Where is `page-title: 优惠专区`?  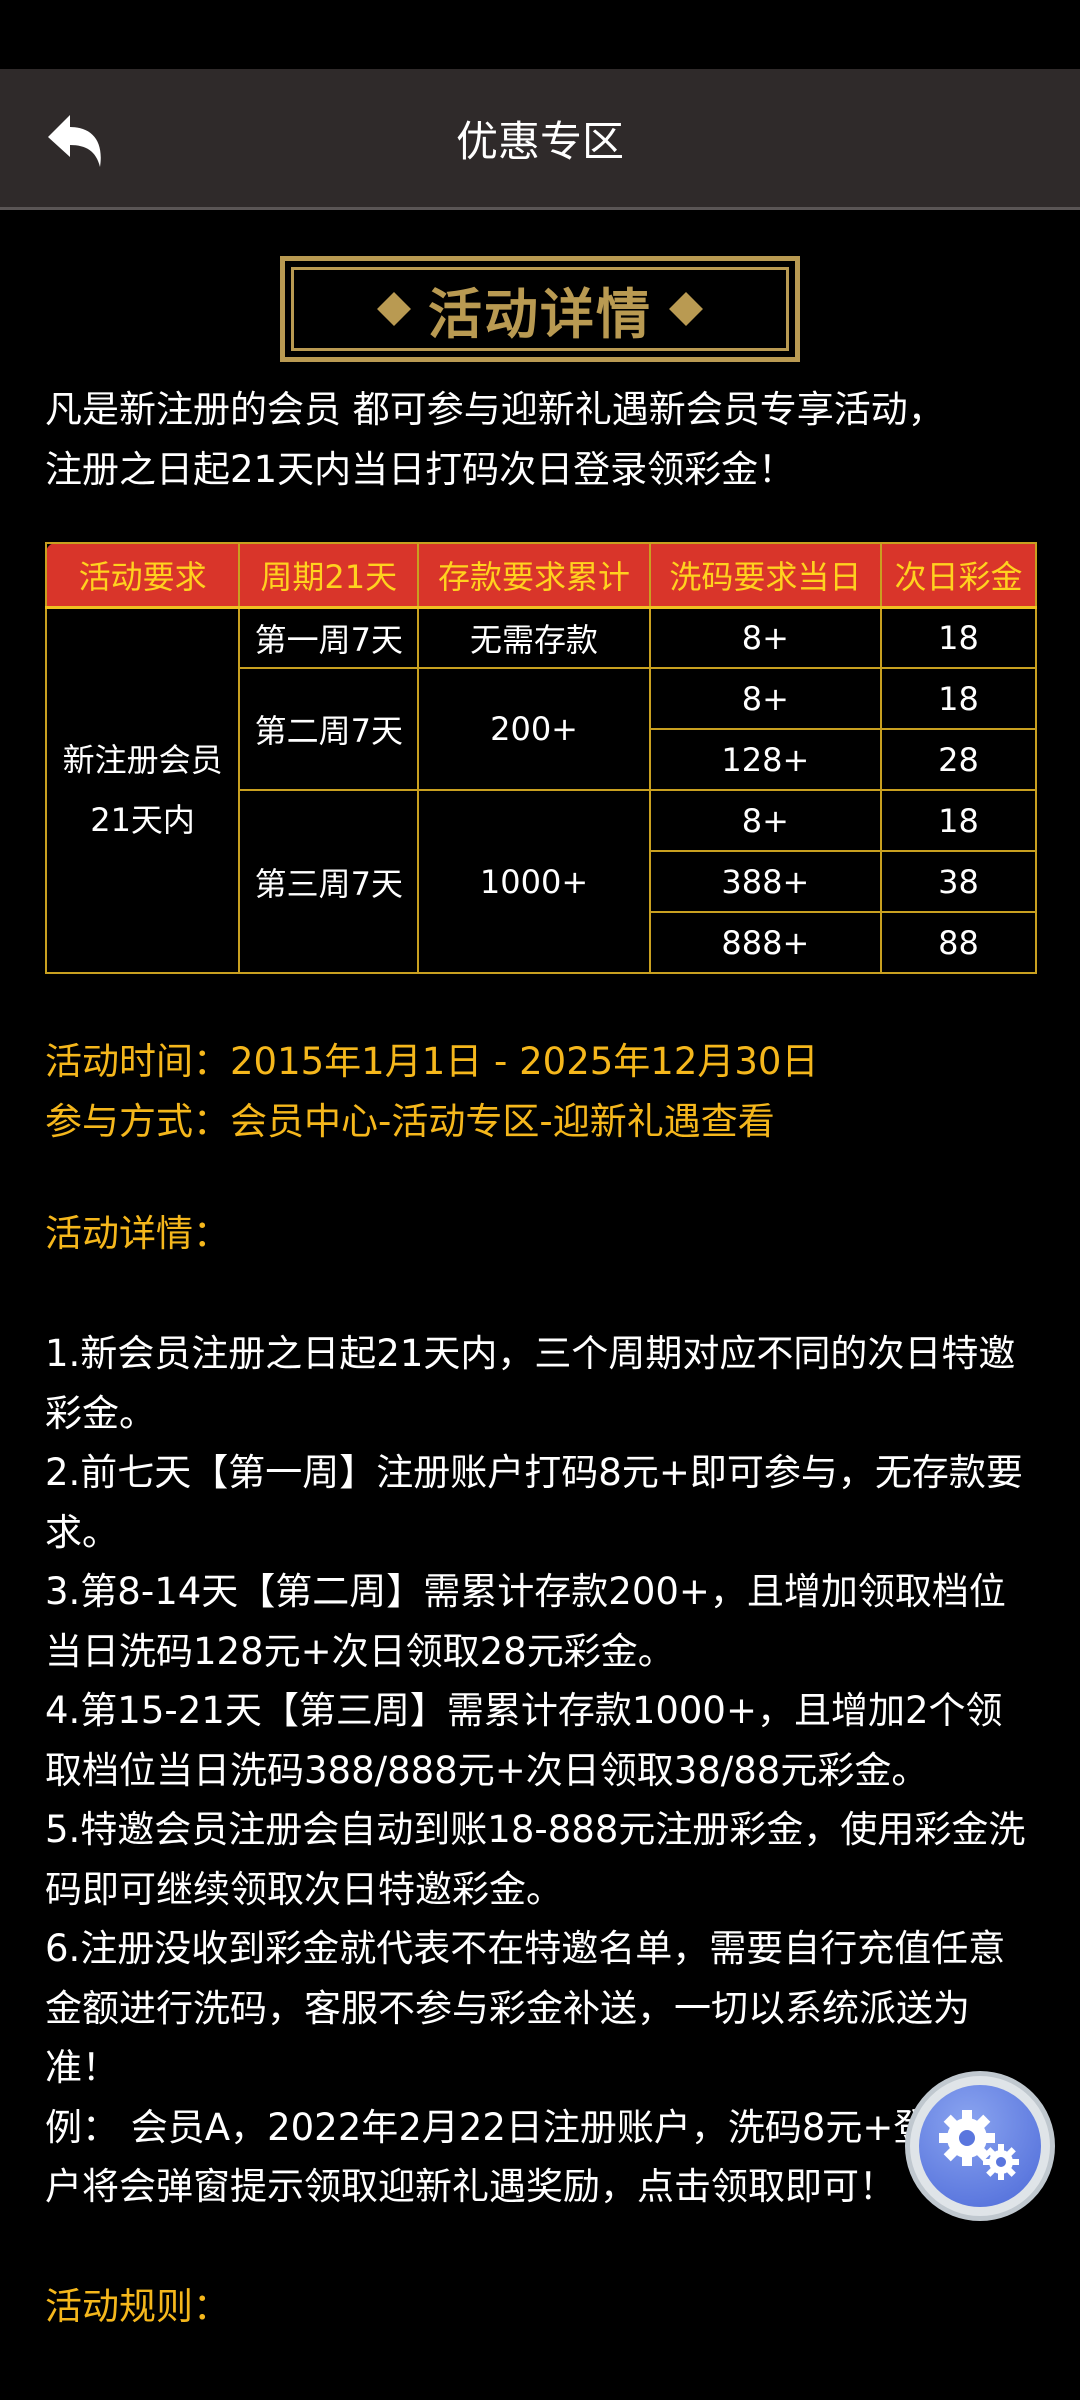
page-title: 优惠专区 is located at coordinates (539, 141).